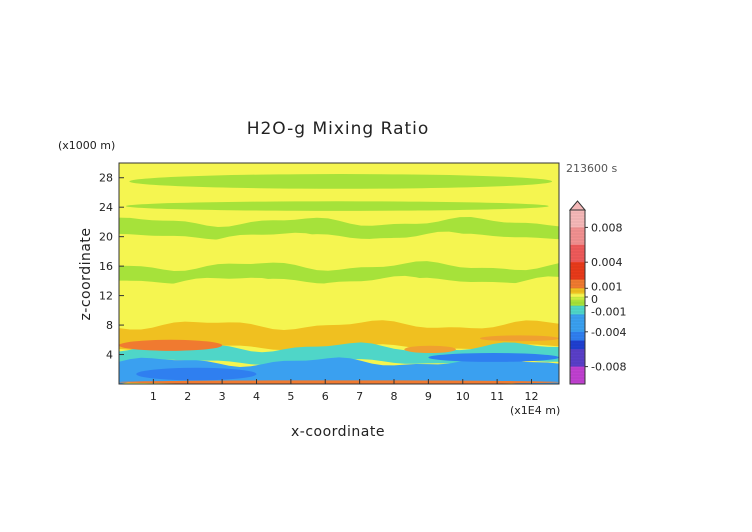  Describe the element at coordinates (106, 178) in the screenshot. I see `y-tick-label: 28` at that location.